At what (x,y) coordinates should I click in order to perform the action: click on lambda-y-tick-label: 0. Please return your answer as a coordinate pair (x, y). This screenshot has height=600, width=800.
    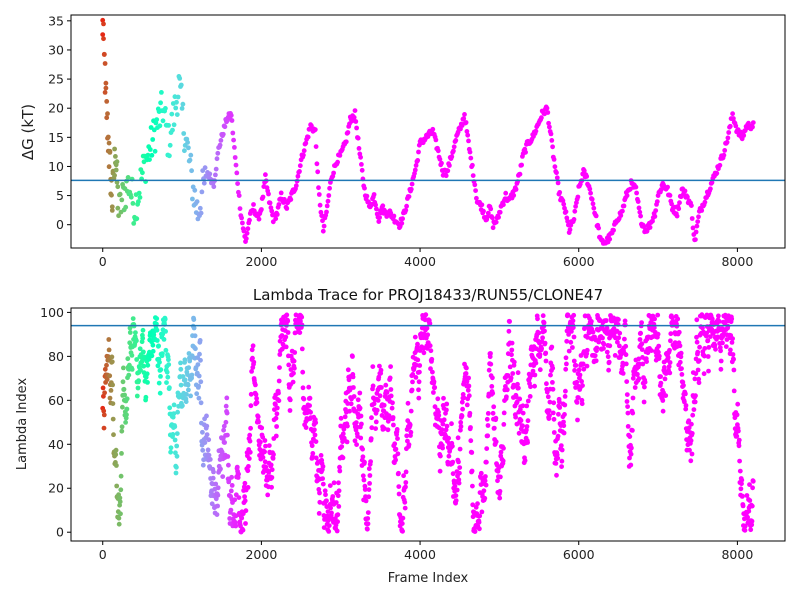
    Looking at the image, I should click on (60, 532).